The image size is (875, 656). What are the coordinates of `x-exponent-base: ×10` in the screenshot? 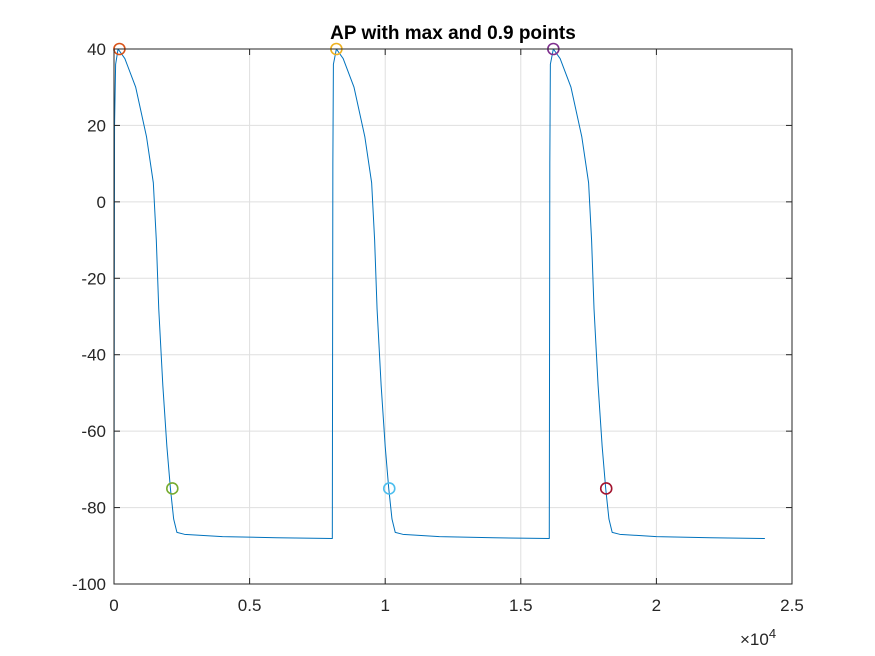 It's located at (754, 639).